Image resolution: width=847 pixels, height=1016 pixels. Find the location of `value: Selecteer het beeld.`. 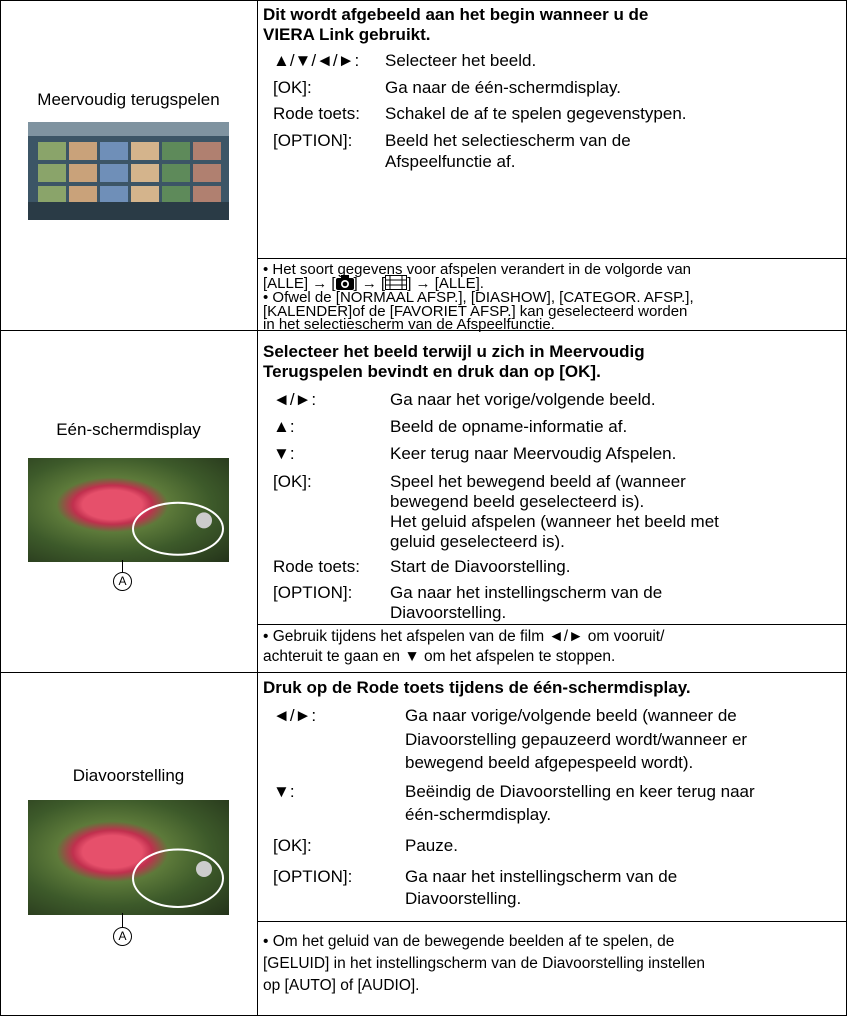

value: Selecteer het beeld. is located at coordinates (461, 60).